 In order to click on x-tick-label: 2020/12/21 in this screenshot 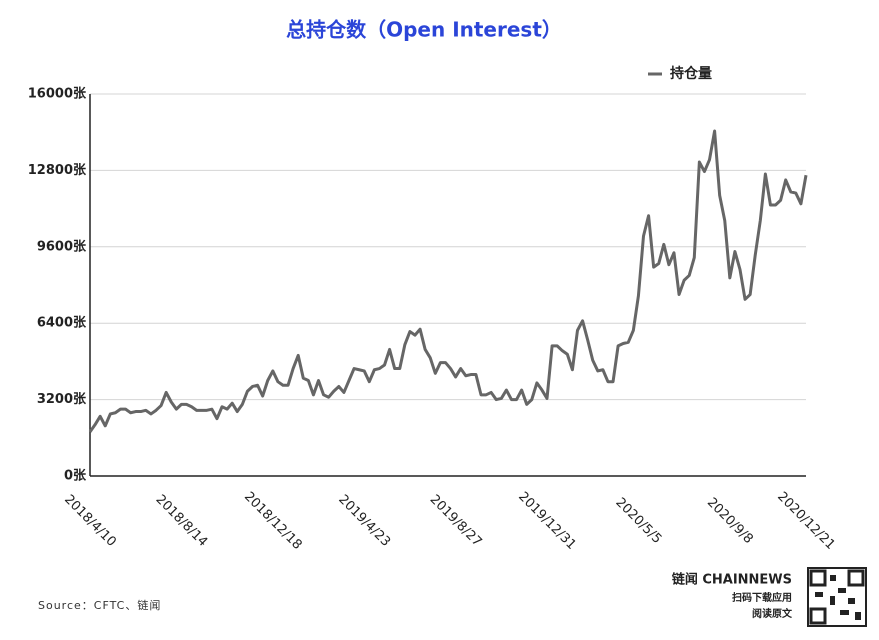, I will do `click(806, 521)`.